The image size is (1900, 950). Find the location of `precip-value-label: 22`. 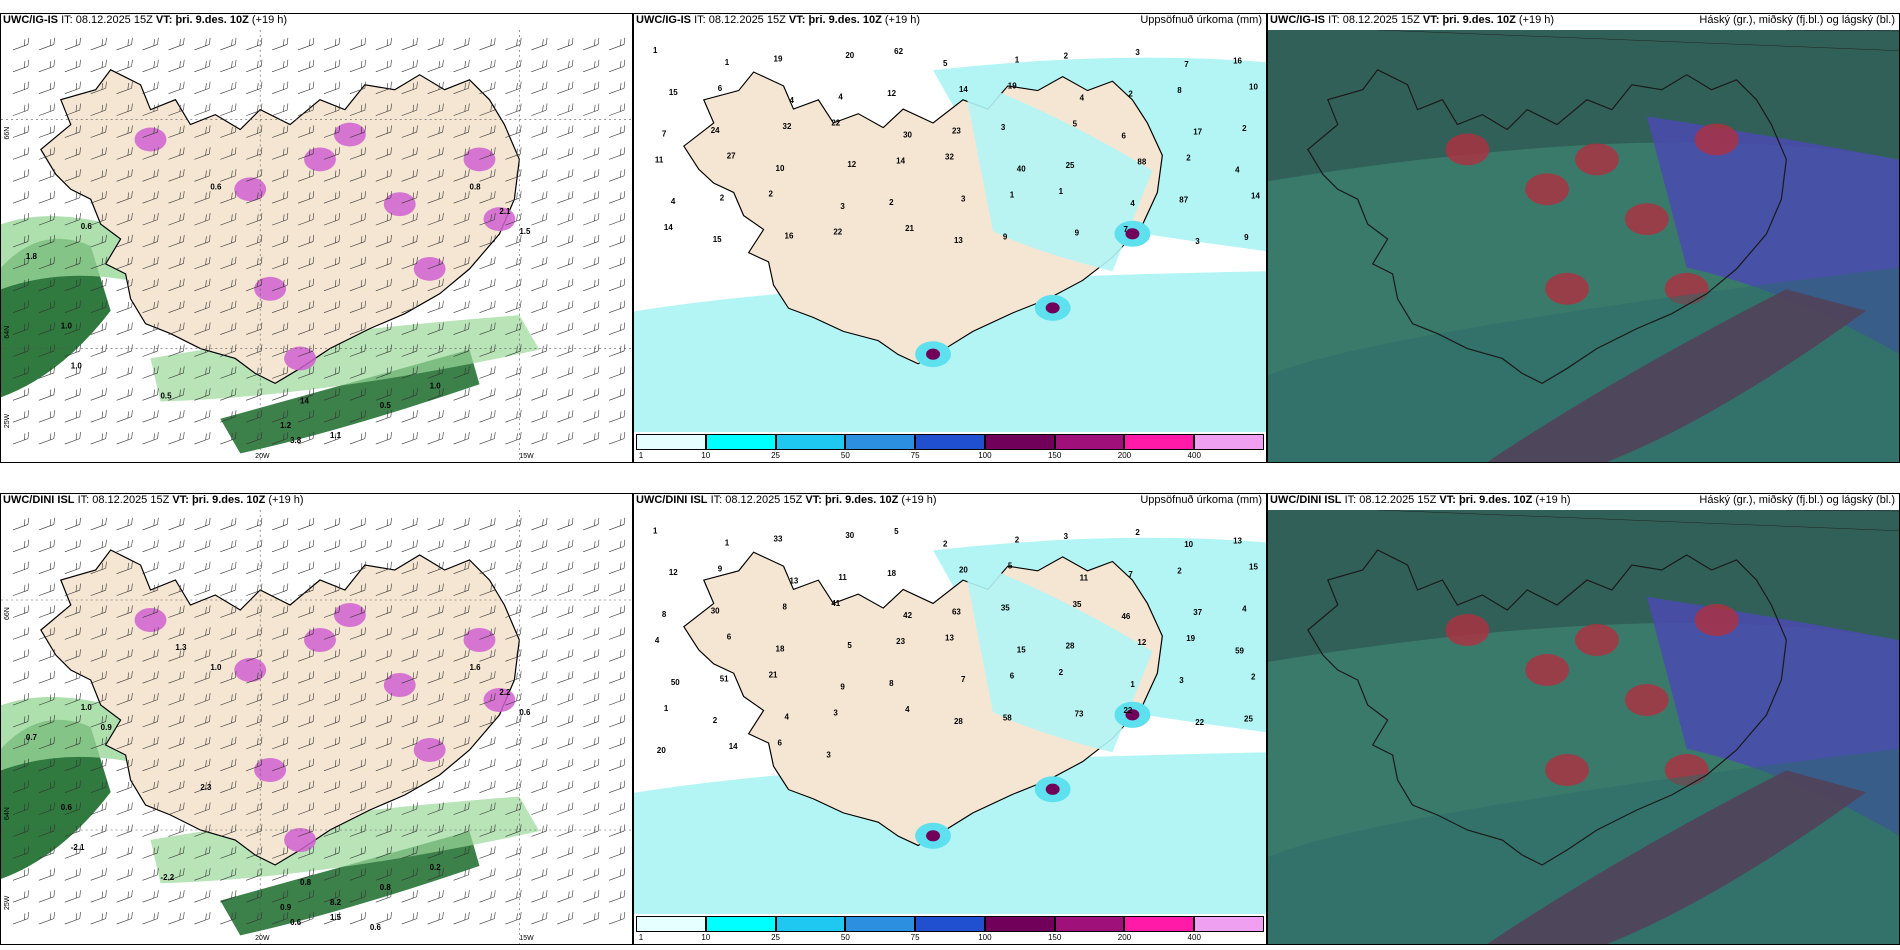

precip-value-label: 22 is located at coordinates (1199, 722).